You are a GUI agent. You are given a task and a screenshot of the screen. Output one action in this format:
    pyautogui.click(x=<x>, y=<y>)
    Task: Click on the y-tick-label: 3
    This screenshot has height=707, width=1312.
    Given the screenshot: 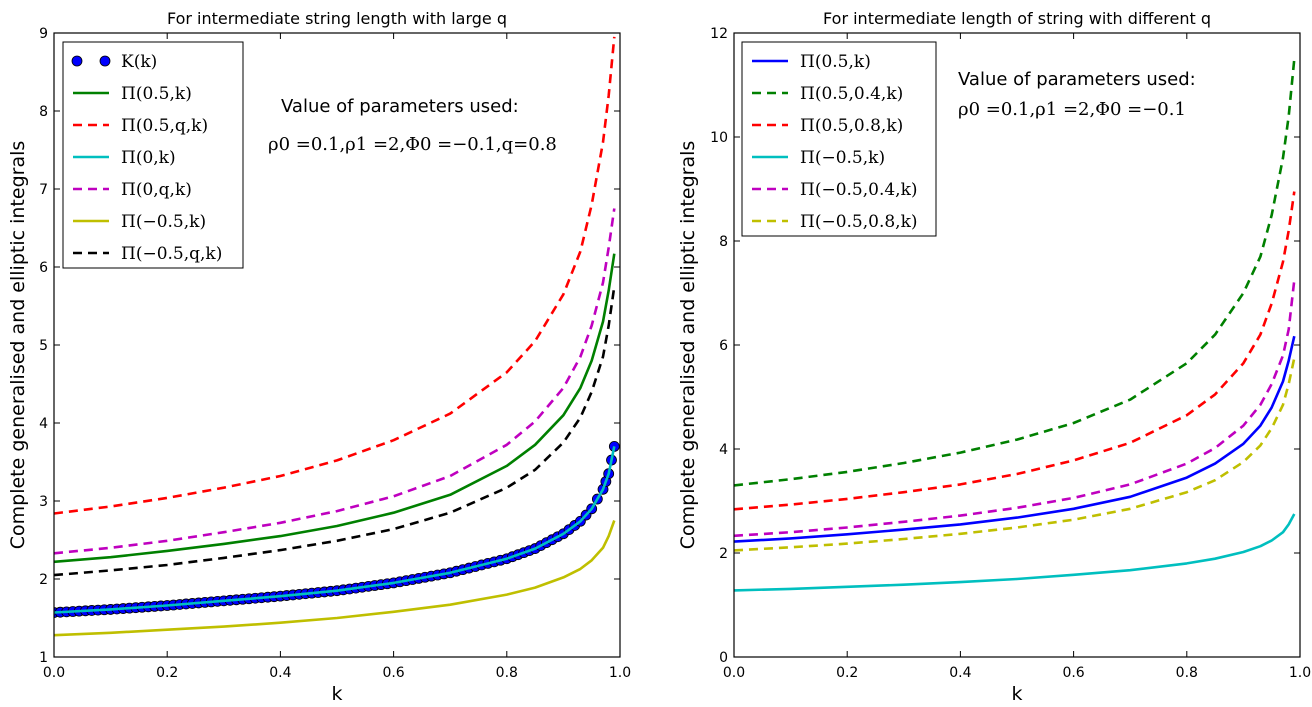 What is the action you would take?
    pyautogui.click(x=43, y=502)
    